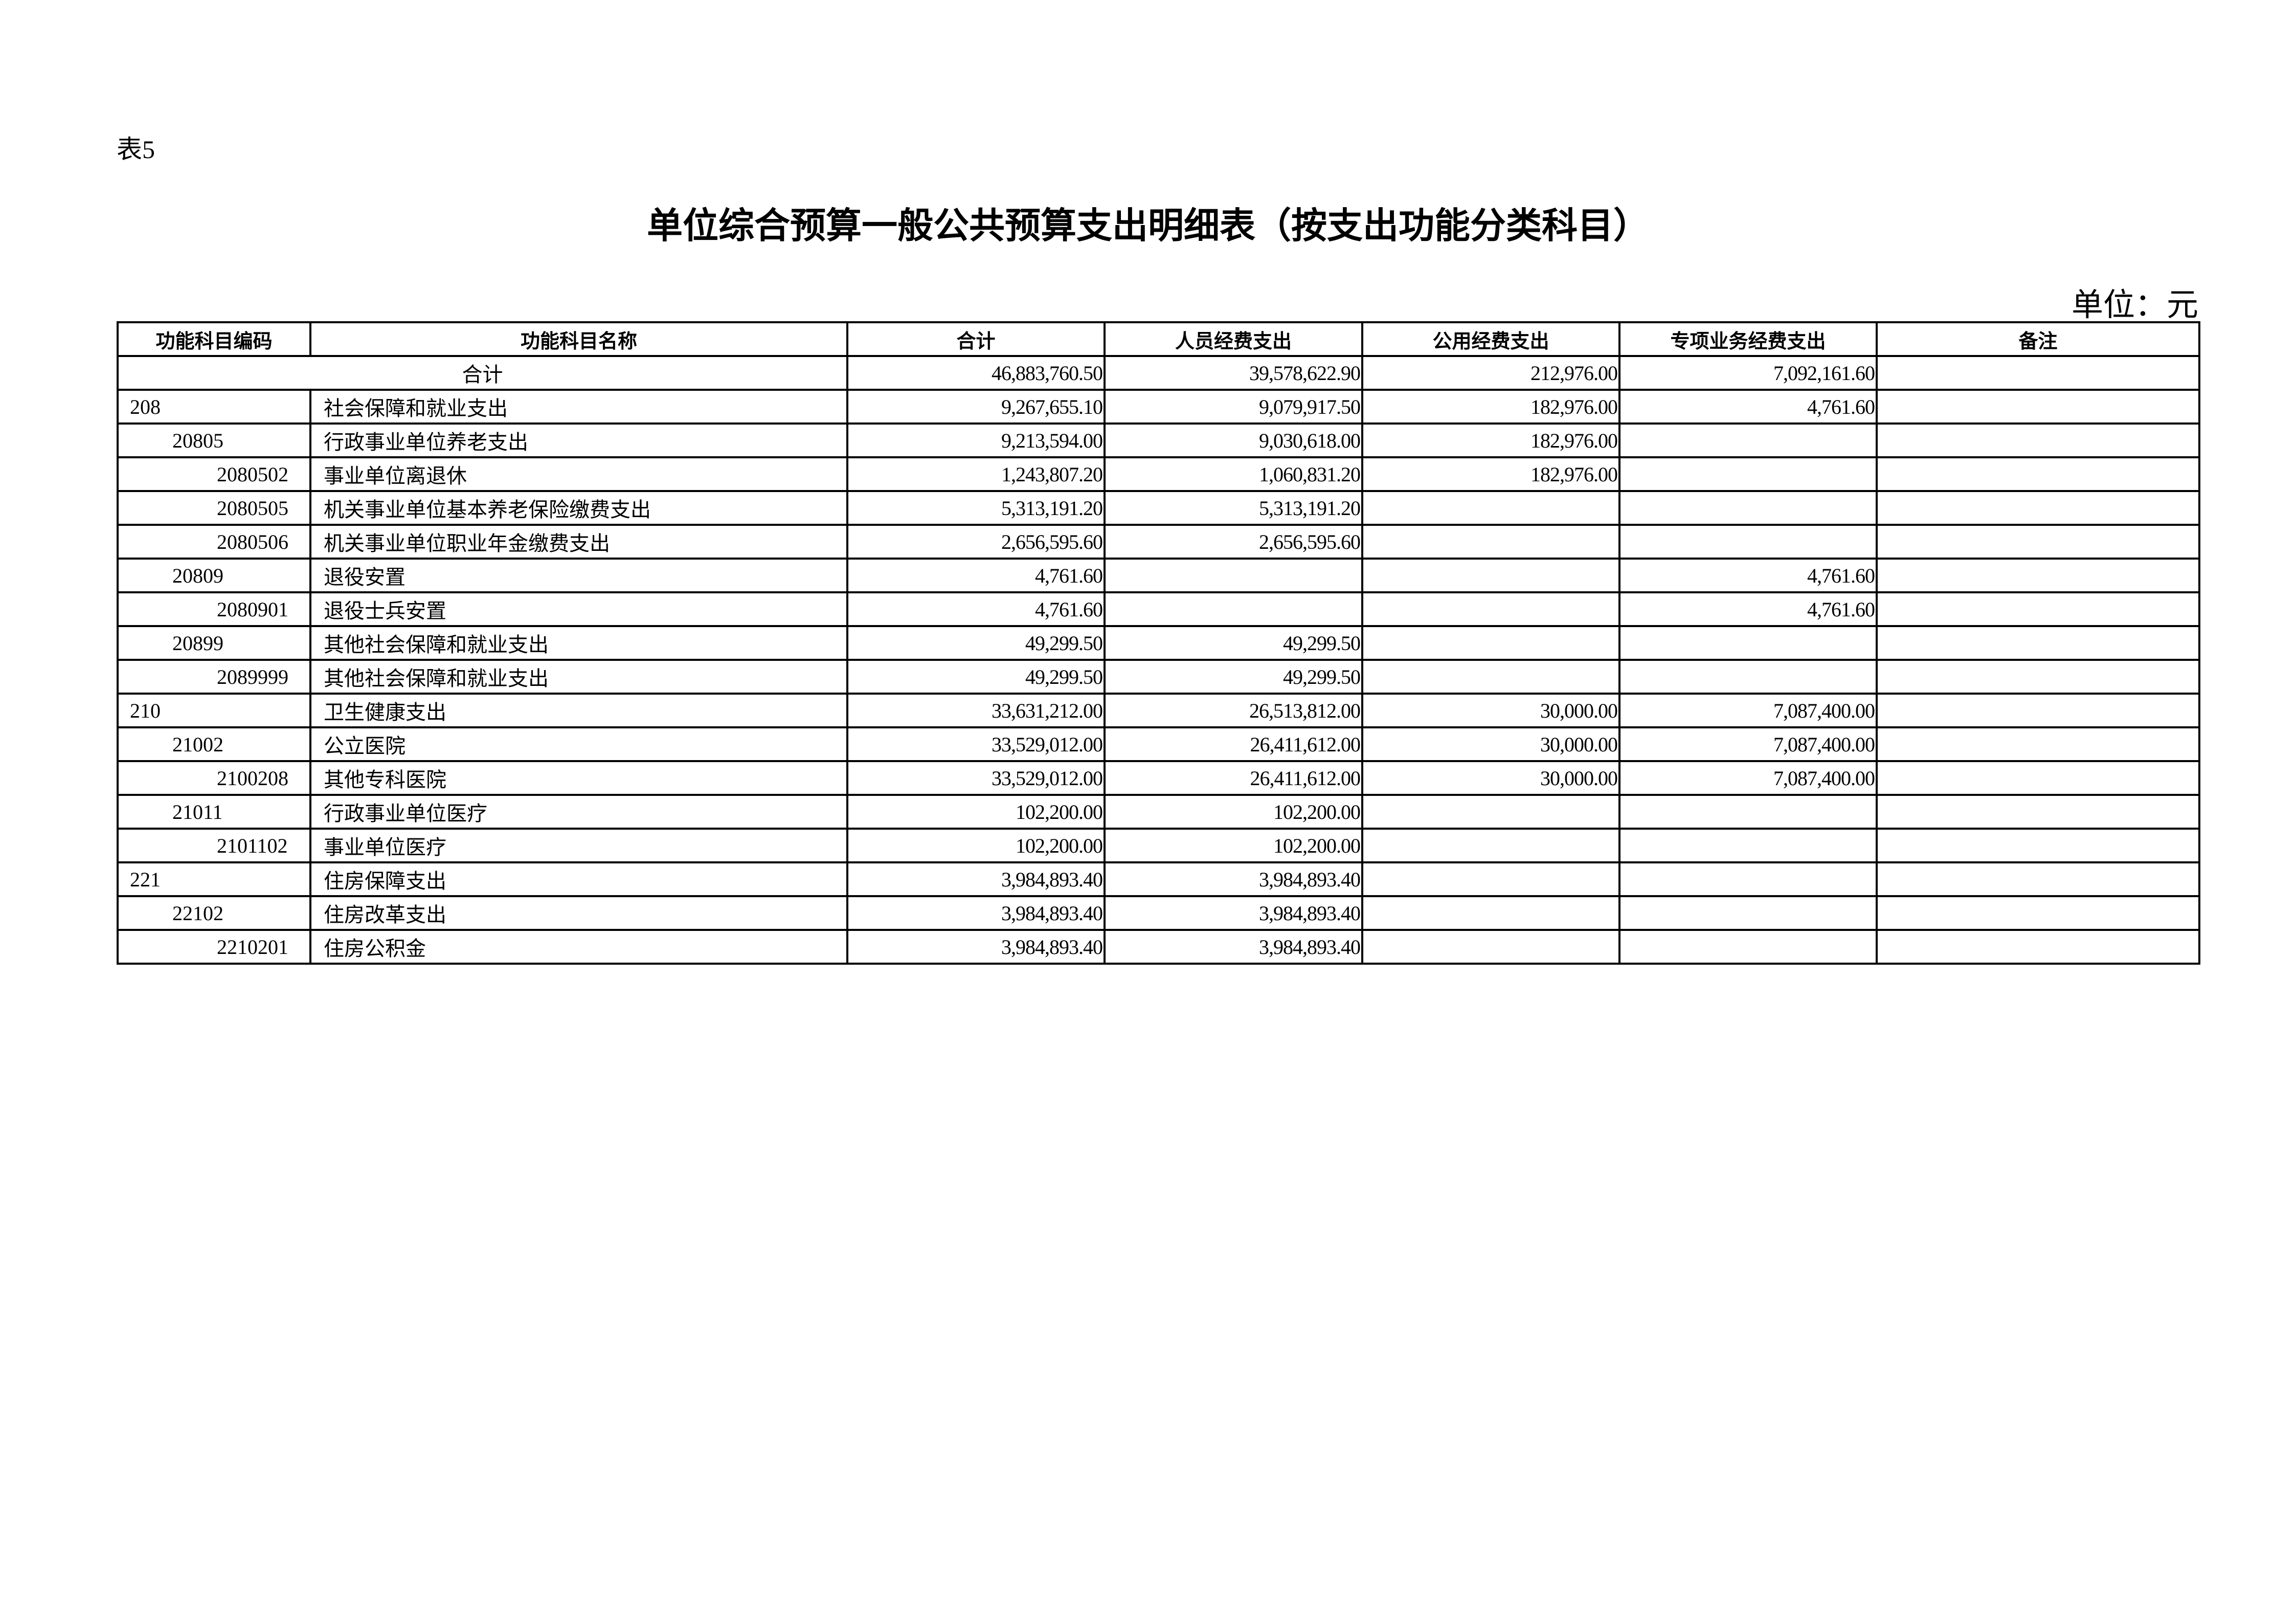 Image resolution: width=2296 pixels, height=1624 pixels. What do you see at coordinates (578, 913) in the screenshot?
I see `cell-name: 住房改革支出` at bounding box center [578, 913].